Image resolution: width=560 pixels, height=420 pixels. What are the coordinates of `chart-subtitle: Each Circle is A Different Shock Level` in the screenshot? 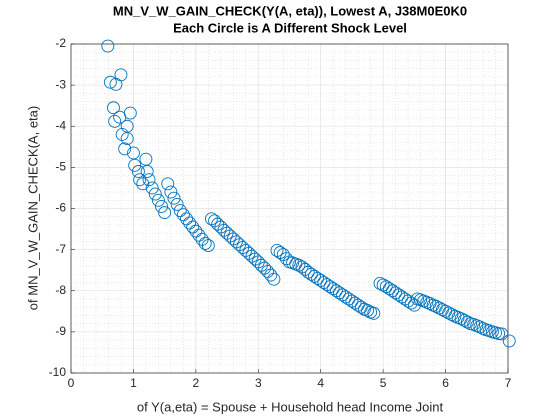 It's located at (290, 27).